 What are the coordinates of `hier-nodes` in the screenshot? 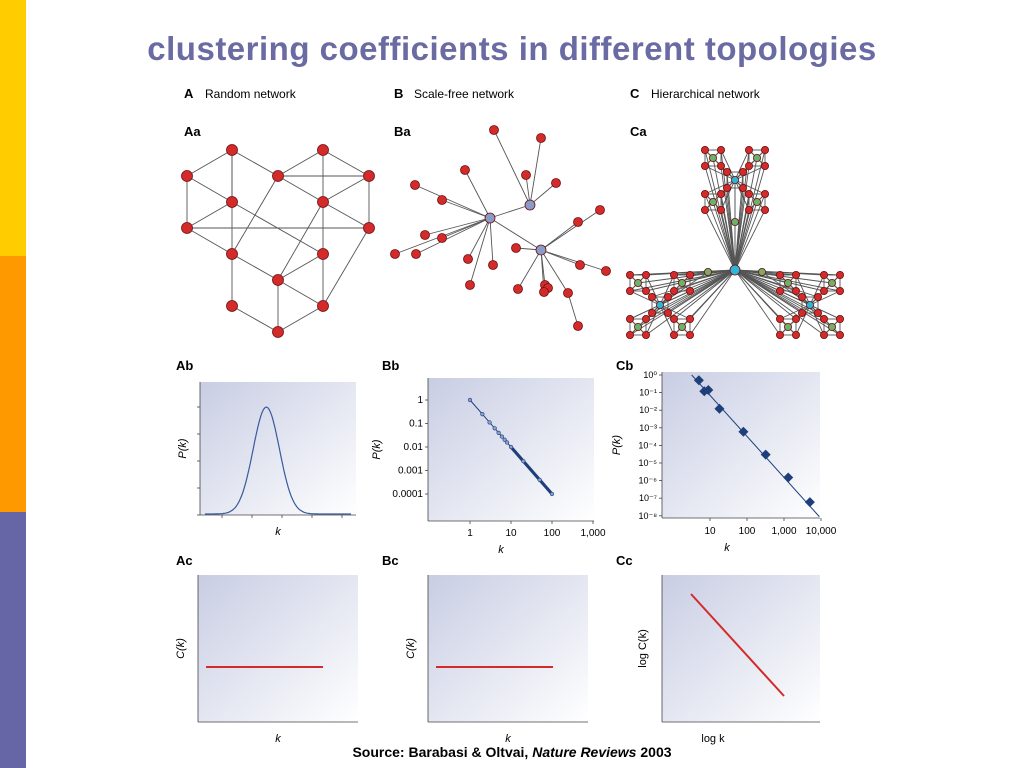 It's located at (735, 242).